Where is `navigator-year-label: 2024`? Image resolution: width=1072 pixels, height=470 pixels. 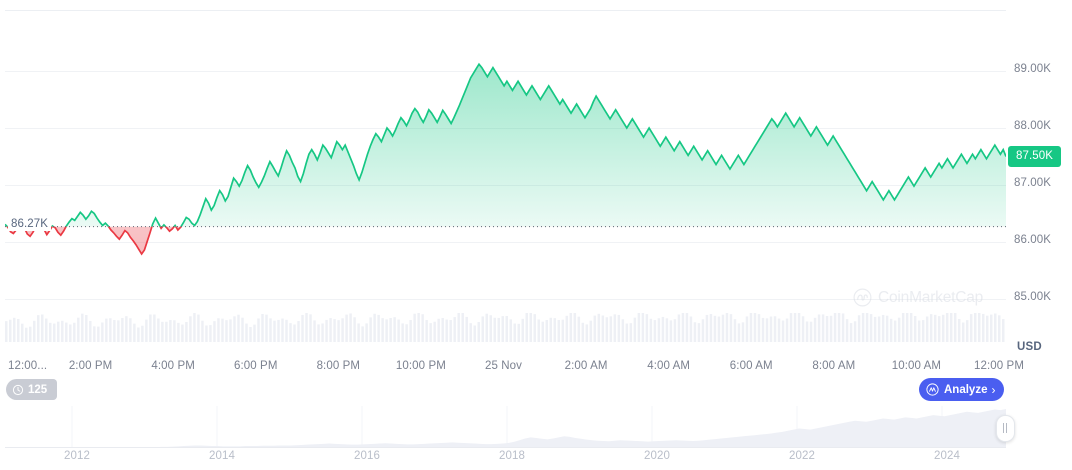
navigator-year-label: 2024 is located at coordinates (947, 456).